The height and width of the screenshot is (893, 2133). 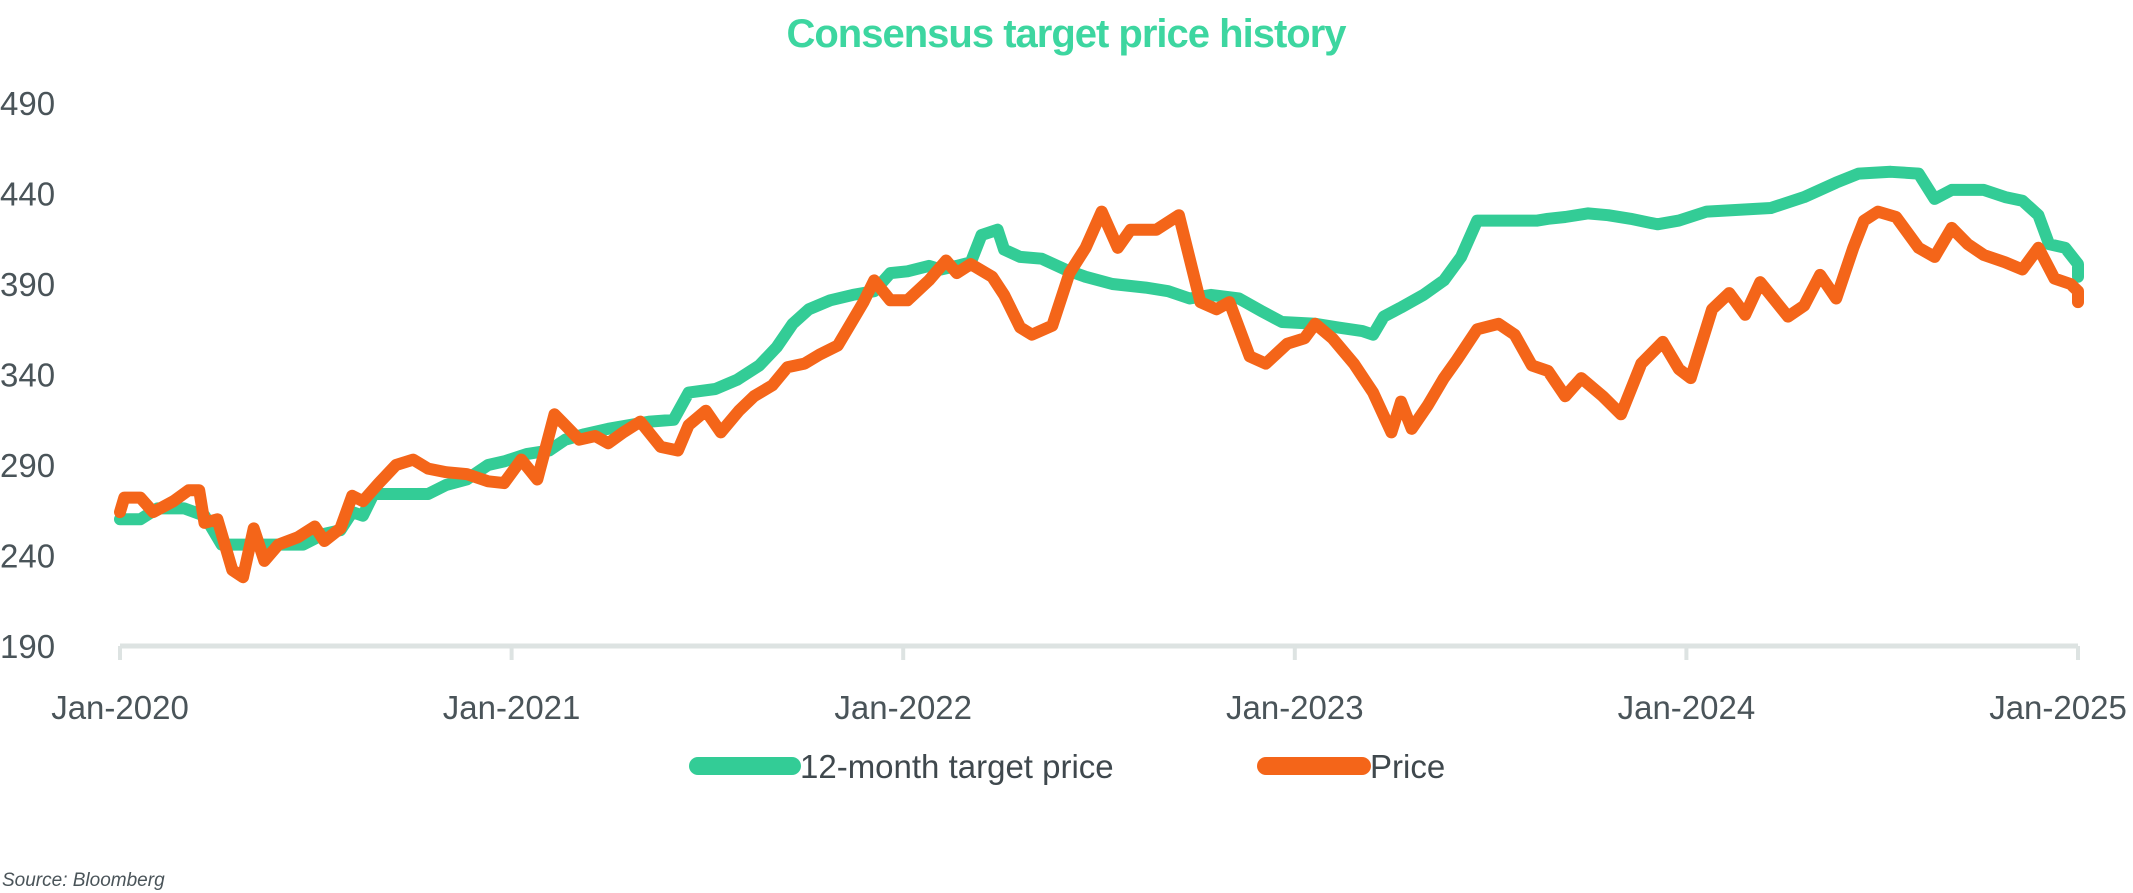 What do you see at coordinates (27, 103) in the screenshot?
I see `y-tick-label: 490` at bounding box center [27, 103].